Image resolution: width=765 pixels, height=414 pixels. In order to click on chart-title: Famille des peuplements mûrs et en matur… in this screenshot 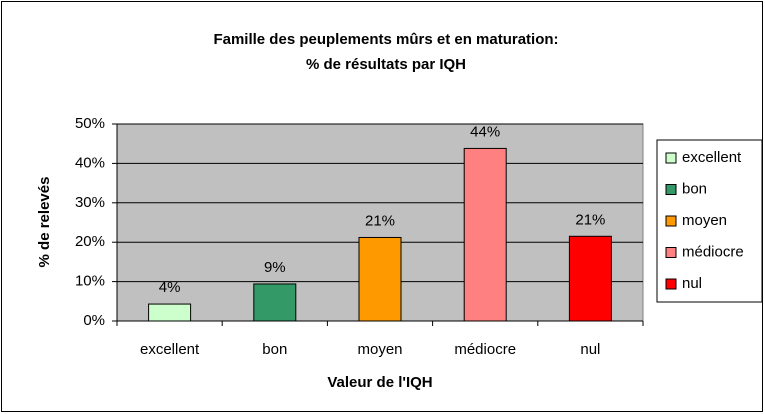, I will do `click(385, 39)`.